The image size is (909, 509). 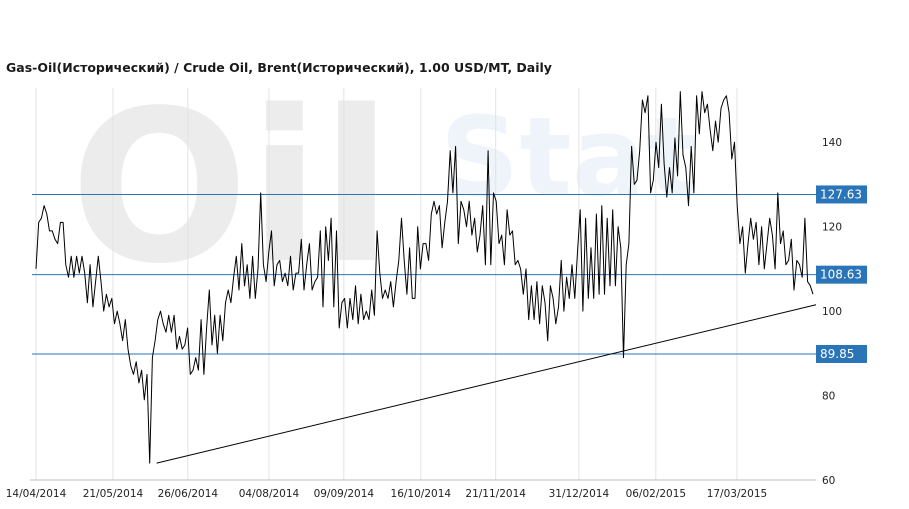 What do you see at coordinates (737, 494) in the screenshot?
I see `x-tick-label: 17/03/2015` at bounding box center [737, 494].